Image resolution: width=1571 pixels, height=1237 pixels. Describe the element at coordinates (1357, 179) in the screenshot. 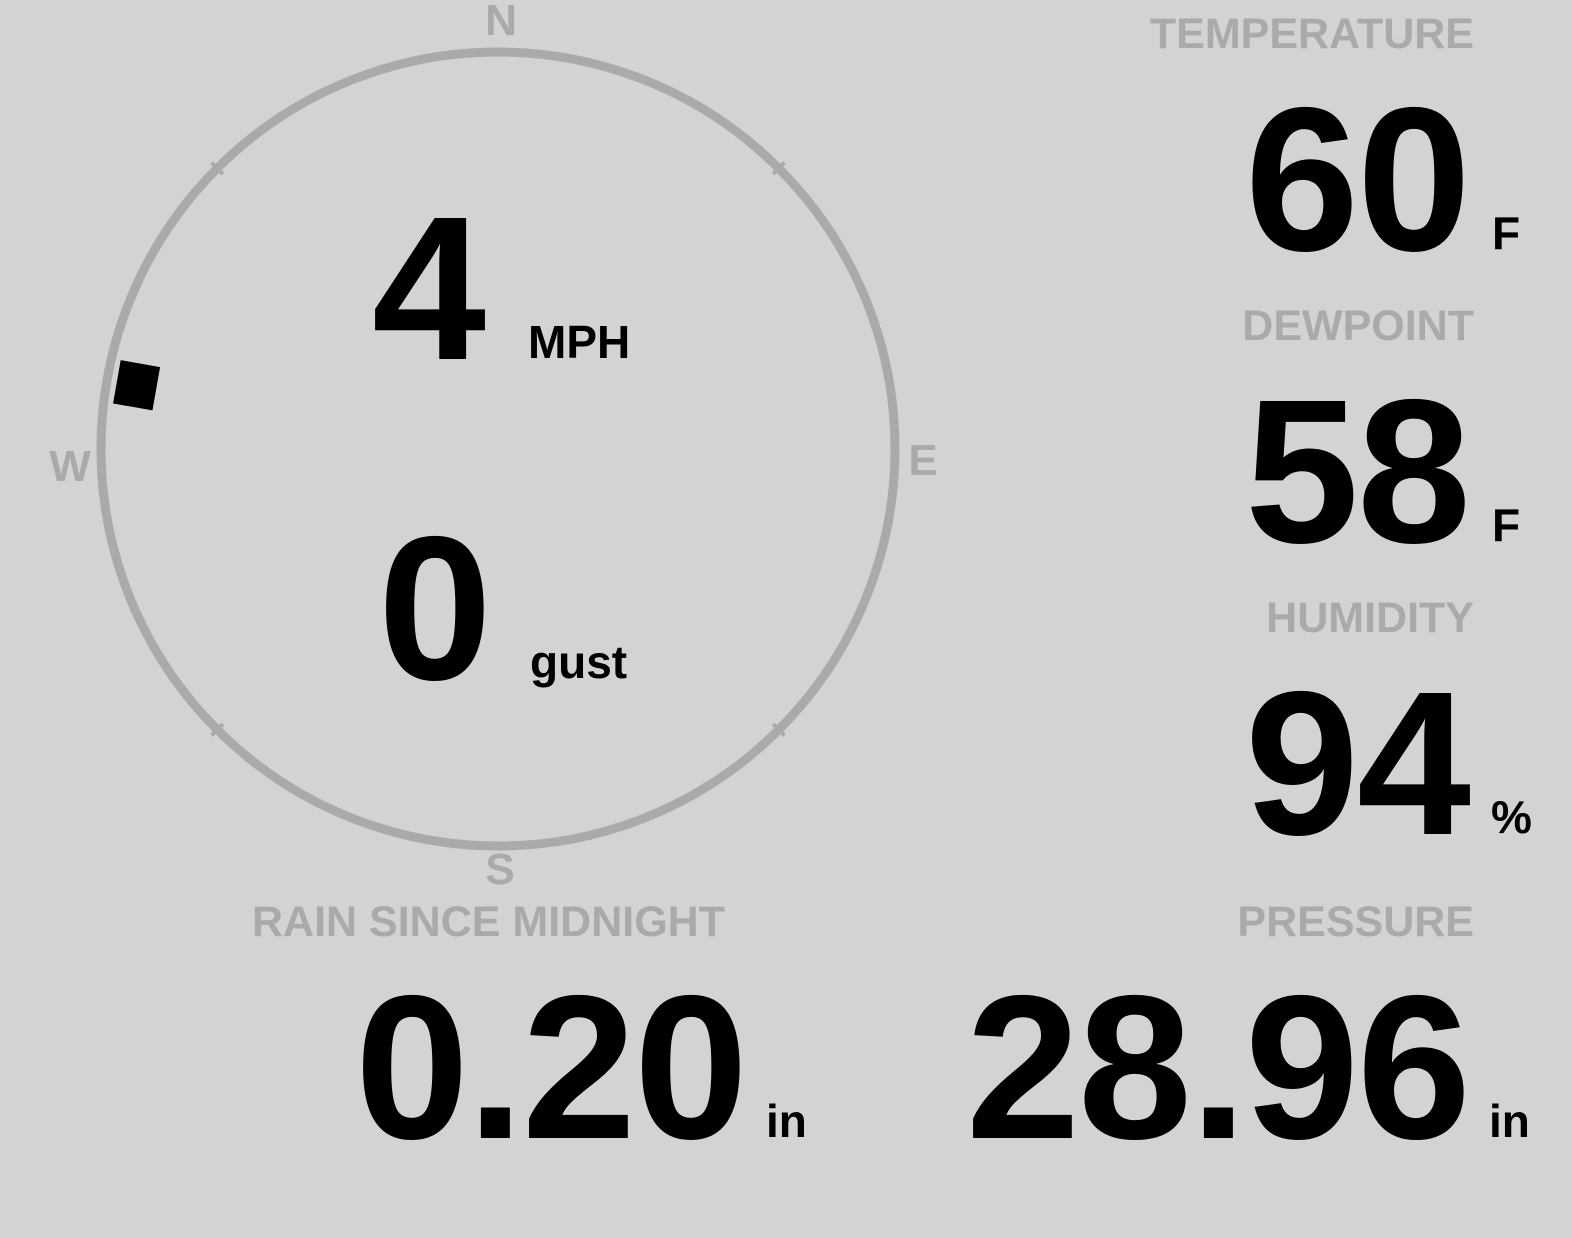

I see `temperature-value: 60` at that location.